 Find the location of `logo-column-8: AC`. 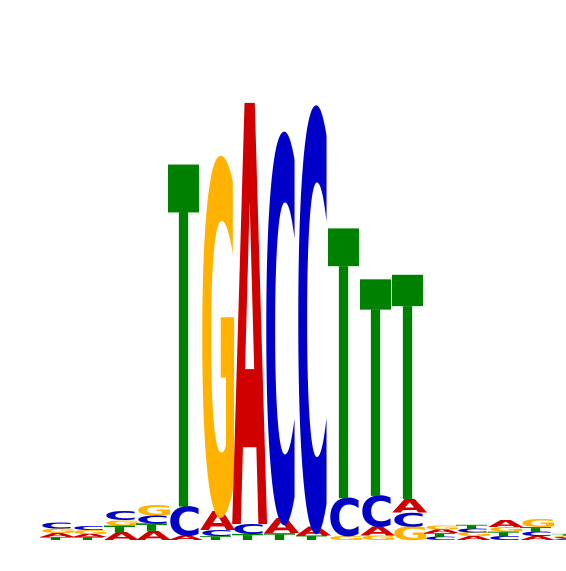

logo-column-8: AC is located at coordinates (282, 301).